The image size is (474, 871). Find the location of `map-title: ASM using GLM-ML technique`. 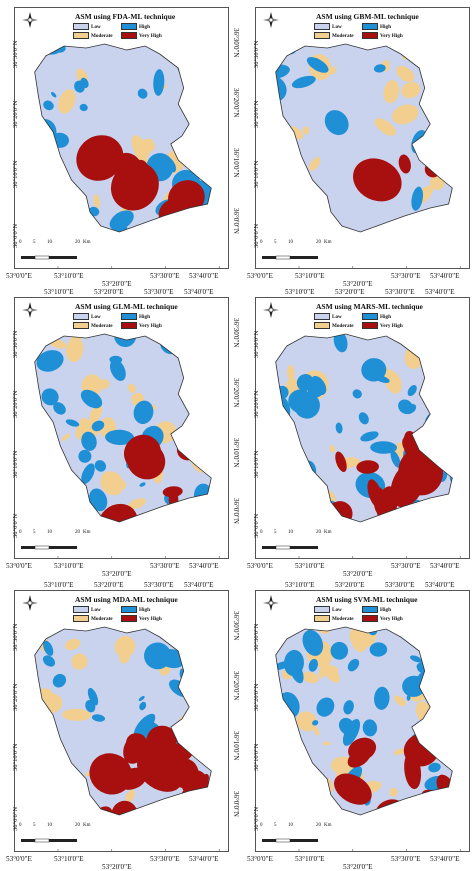

map-title: ASM using GLM-ML technique is located at coordinates (126, 306).